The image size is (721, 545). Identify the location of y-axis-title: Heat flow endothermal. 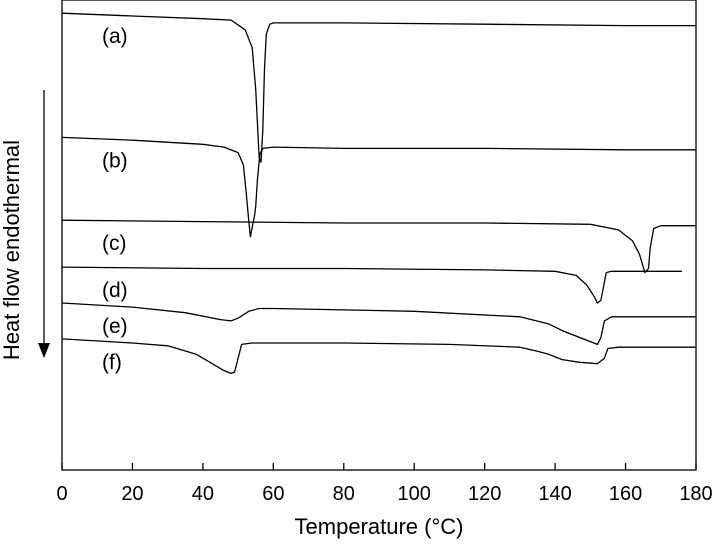
(12, 250).